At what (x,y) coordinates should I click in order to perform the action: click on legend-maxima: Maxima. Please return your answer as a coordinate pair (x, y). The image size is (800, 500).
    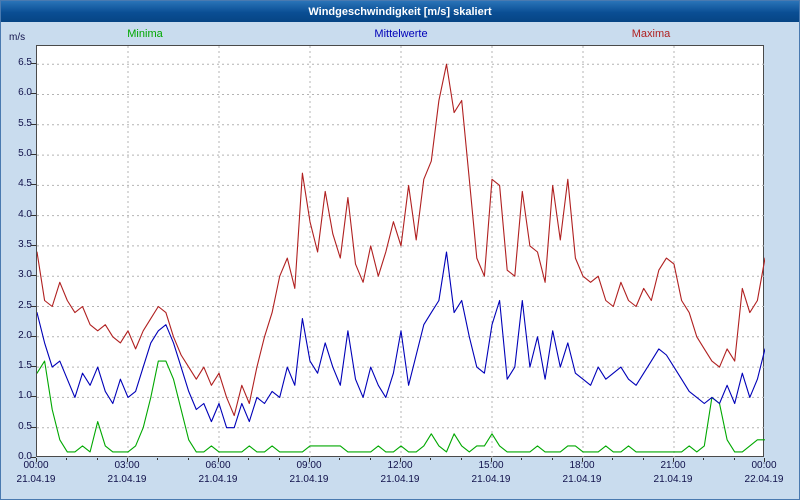
    Looking at the image, I should click on (651, 34).